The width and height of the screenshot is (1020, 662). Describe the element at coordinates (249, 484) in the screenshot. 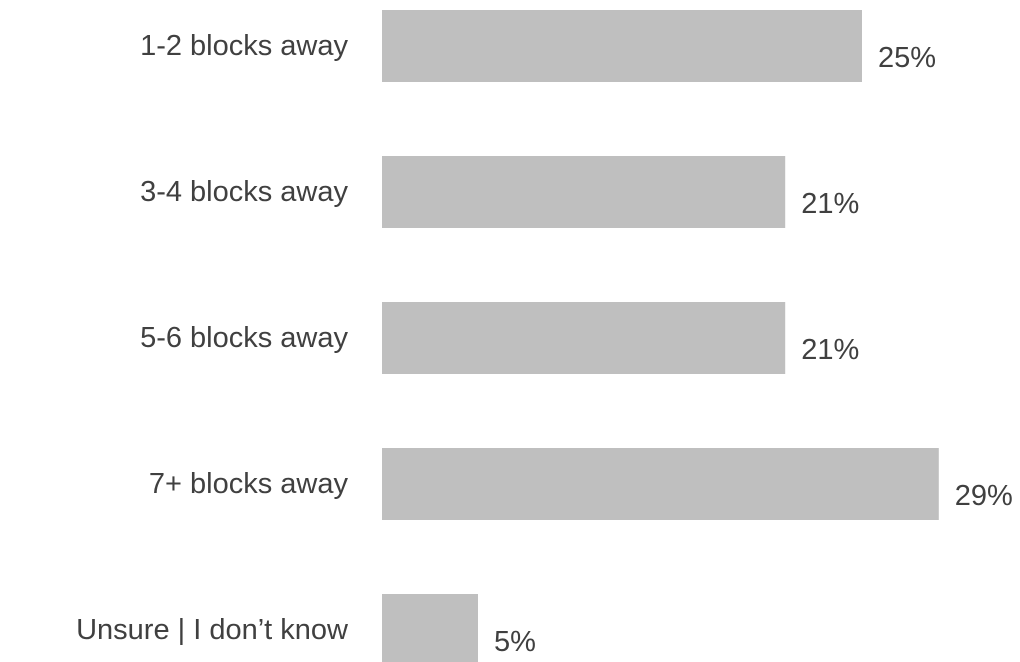

I see `category-label-4: 7+ blocks away` at that location.